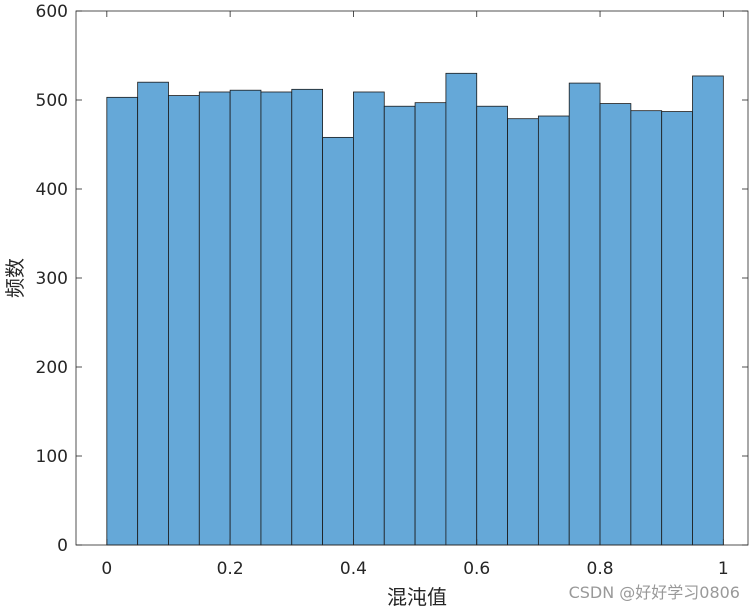 Image resolution: width=756 pixels, height=614 pixels. I want to click on x-tick-label: 1, so click(723, 569).